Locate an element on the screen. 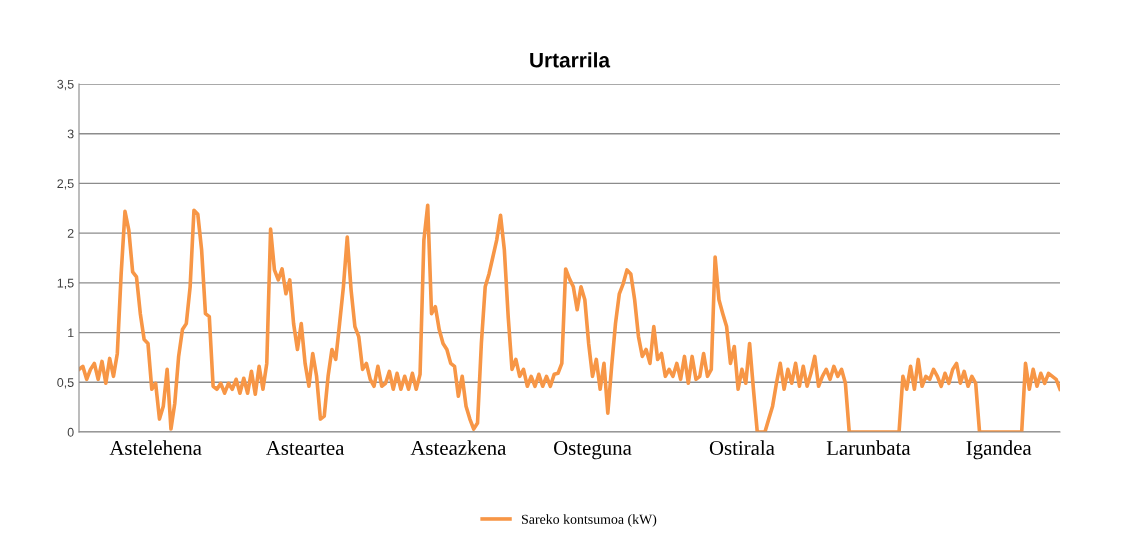  y-tick-label: 0 is located at coordinates (70, 432).